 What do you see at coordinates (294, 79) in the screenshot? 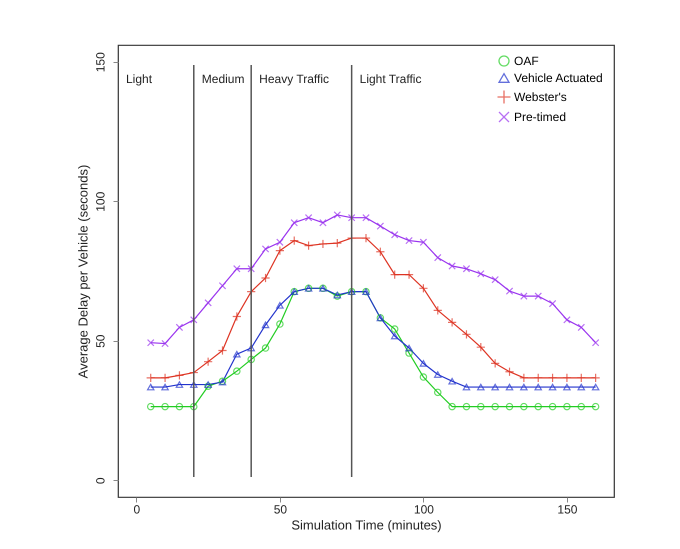
I see `annotation: Heavy Traffic` at bounding box center [294, 79].